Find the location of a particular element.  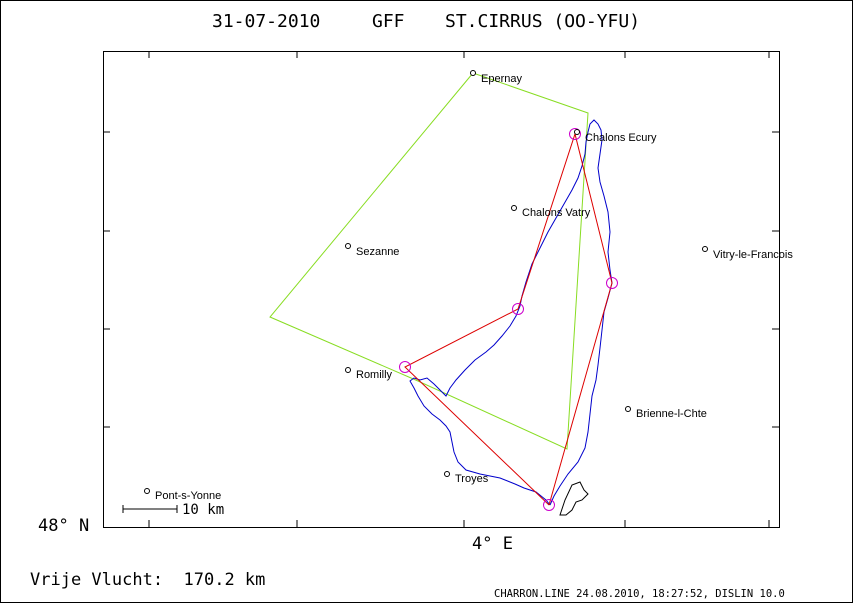

latitude-label: 48° N is located at coordinates (63, 526).